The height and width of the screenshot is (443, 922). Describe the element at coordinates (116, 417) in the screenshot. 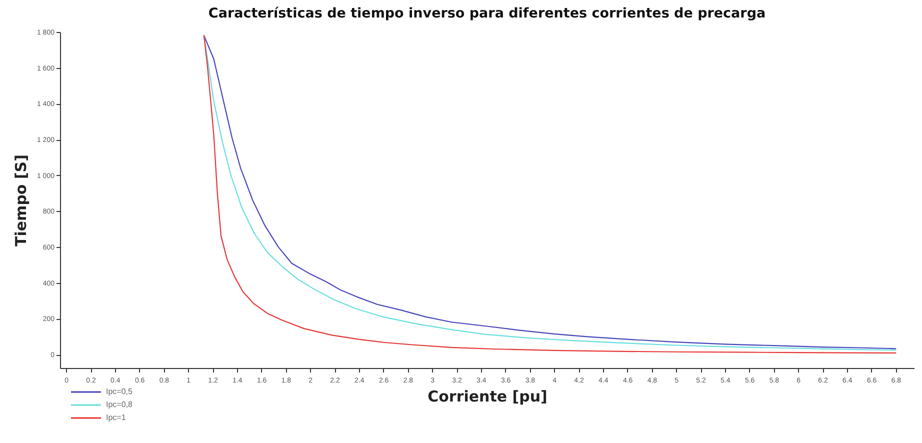

I see `legend-label: Ipc=1` at that location.